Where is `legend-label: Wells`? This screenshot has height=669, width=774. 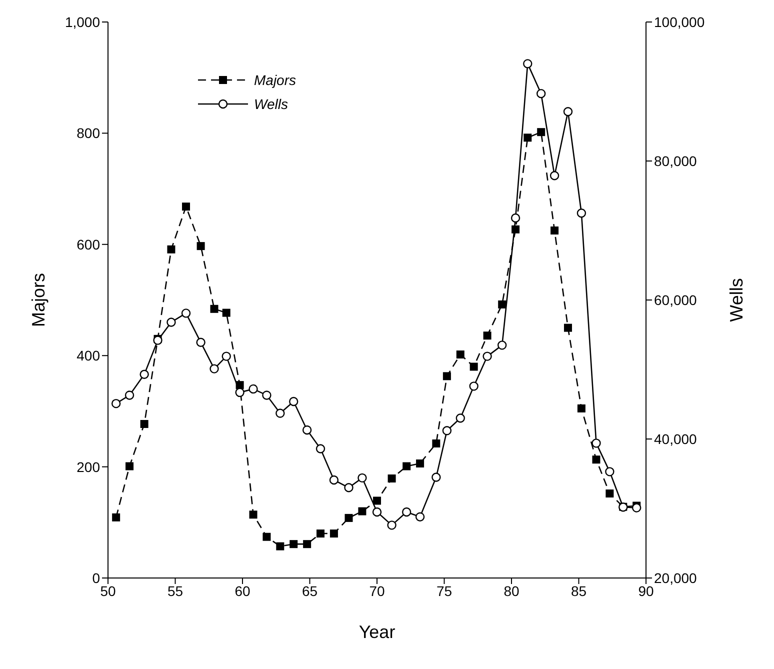 legend-label: Wells is located at coordinates (271, 104).